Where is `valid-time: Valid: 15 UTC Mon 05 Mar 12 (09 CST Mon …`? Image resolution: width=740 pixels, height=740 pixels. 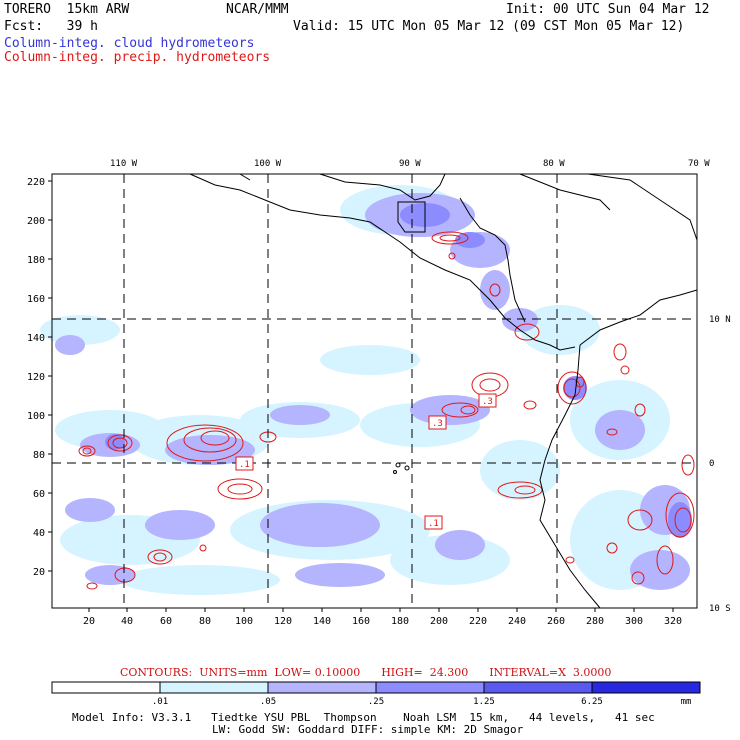
valid-time: Valid: 15 UTC Mon 05 Mar 12 (09 CST Mon … is located at coordinates (489, 26).